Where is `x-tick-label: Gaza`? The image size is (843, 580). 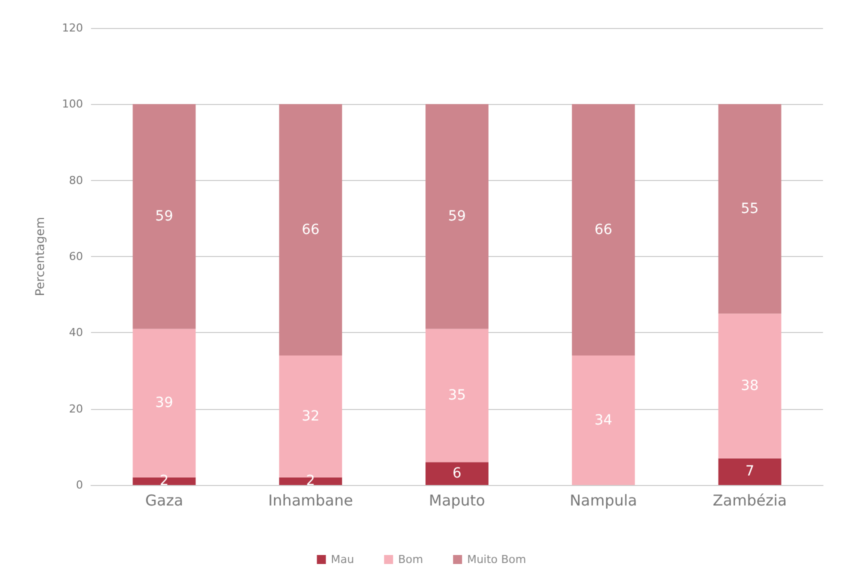 x-tick-label: Gaza is located at coordinates (164, 501).